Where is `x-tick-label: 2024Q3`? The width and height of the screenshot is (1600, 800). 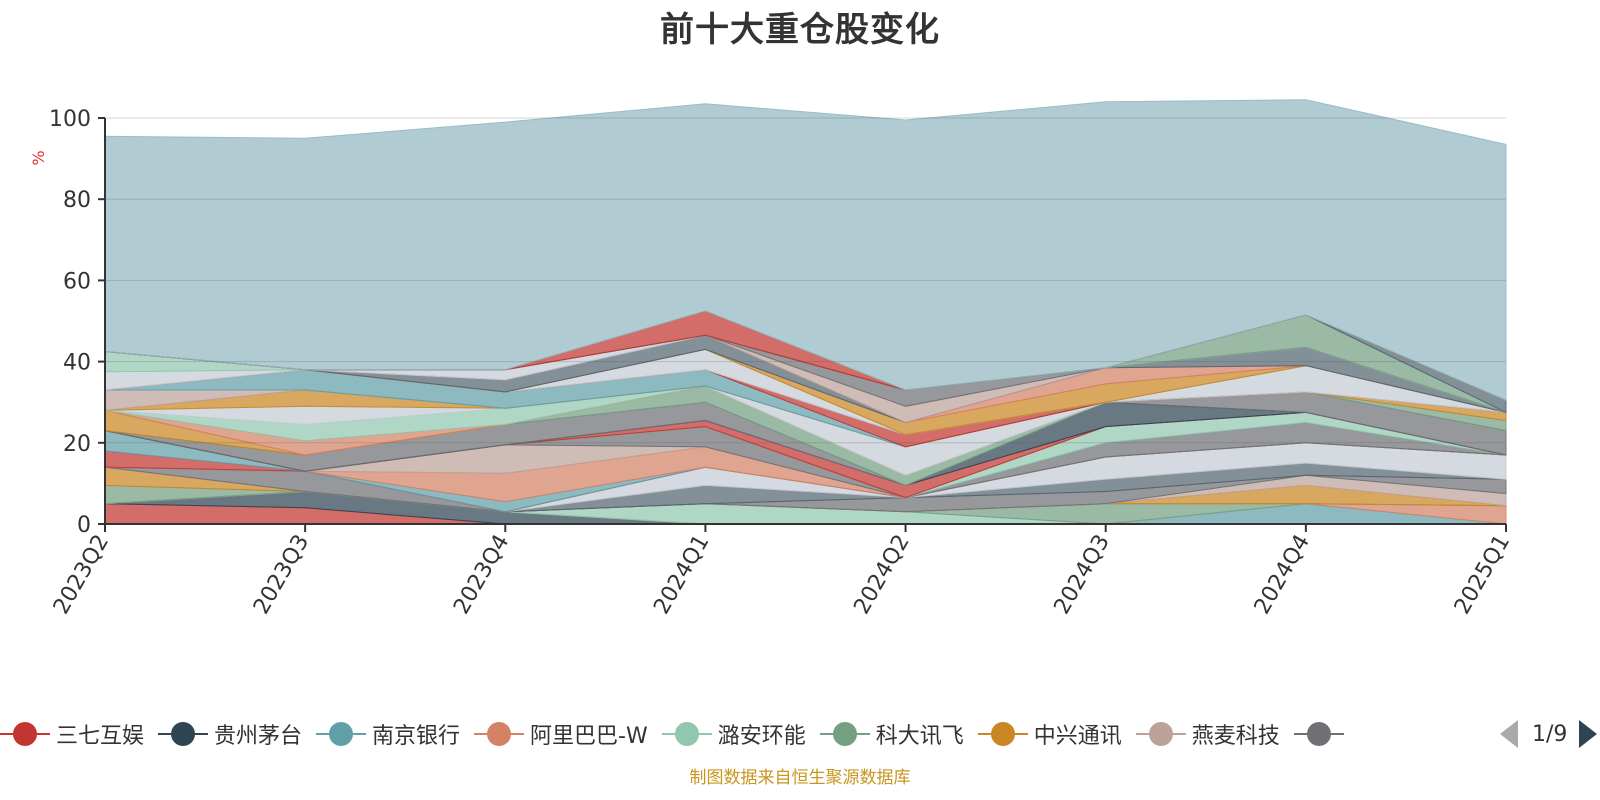
x-tick-label: 2024Q3 is located at coordinates (1082, 575).